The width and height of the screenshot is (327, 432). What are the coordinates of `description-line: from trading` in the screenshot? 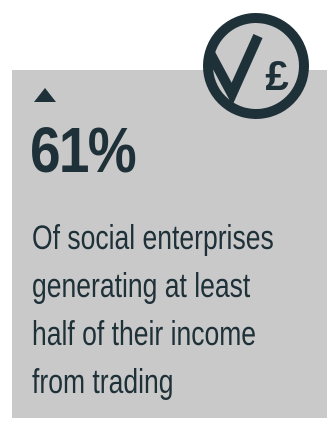 It's located at (103, 382).